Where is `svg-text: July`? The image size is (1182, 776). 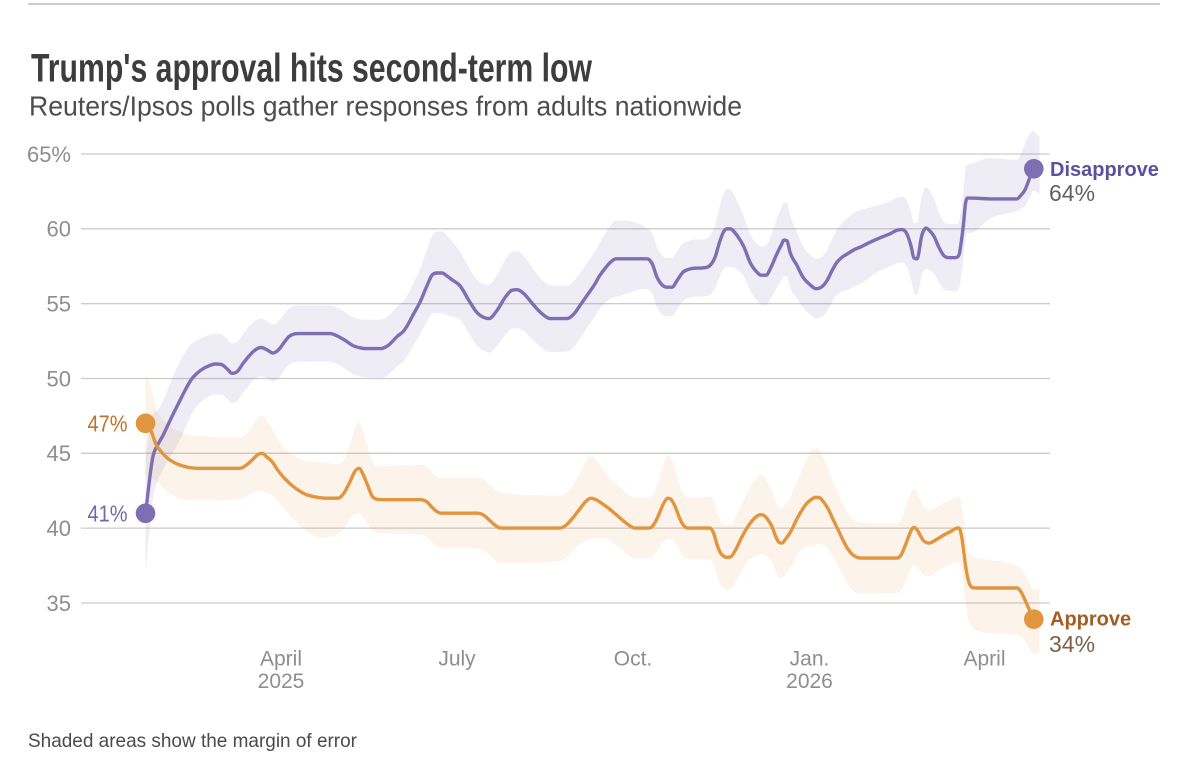 svg-text: July is located at coordinates (457, 659).